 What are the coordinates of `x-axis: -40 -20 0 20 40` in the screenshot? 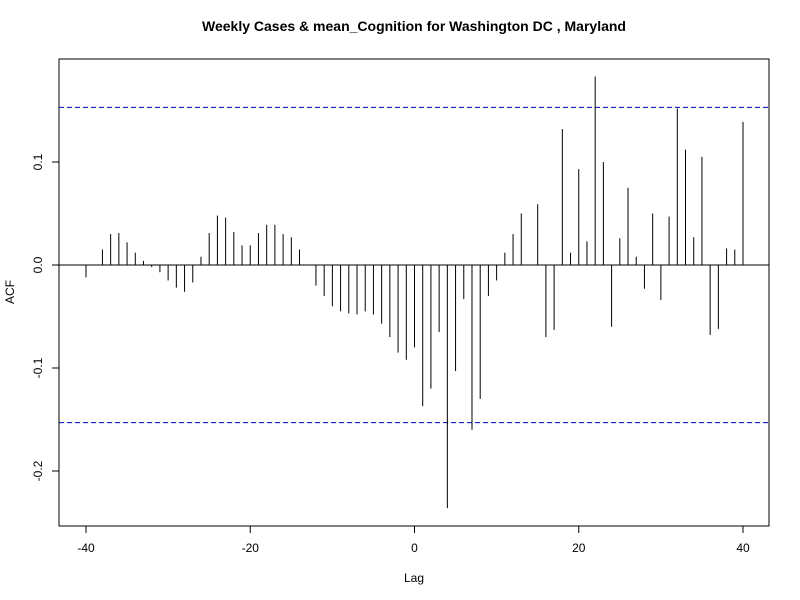 It's located at (413, 540).